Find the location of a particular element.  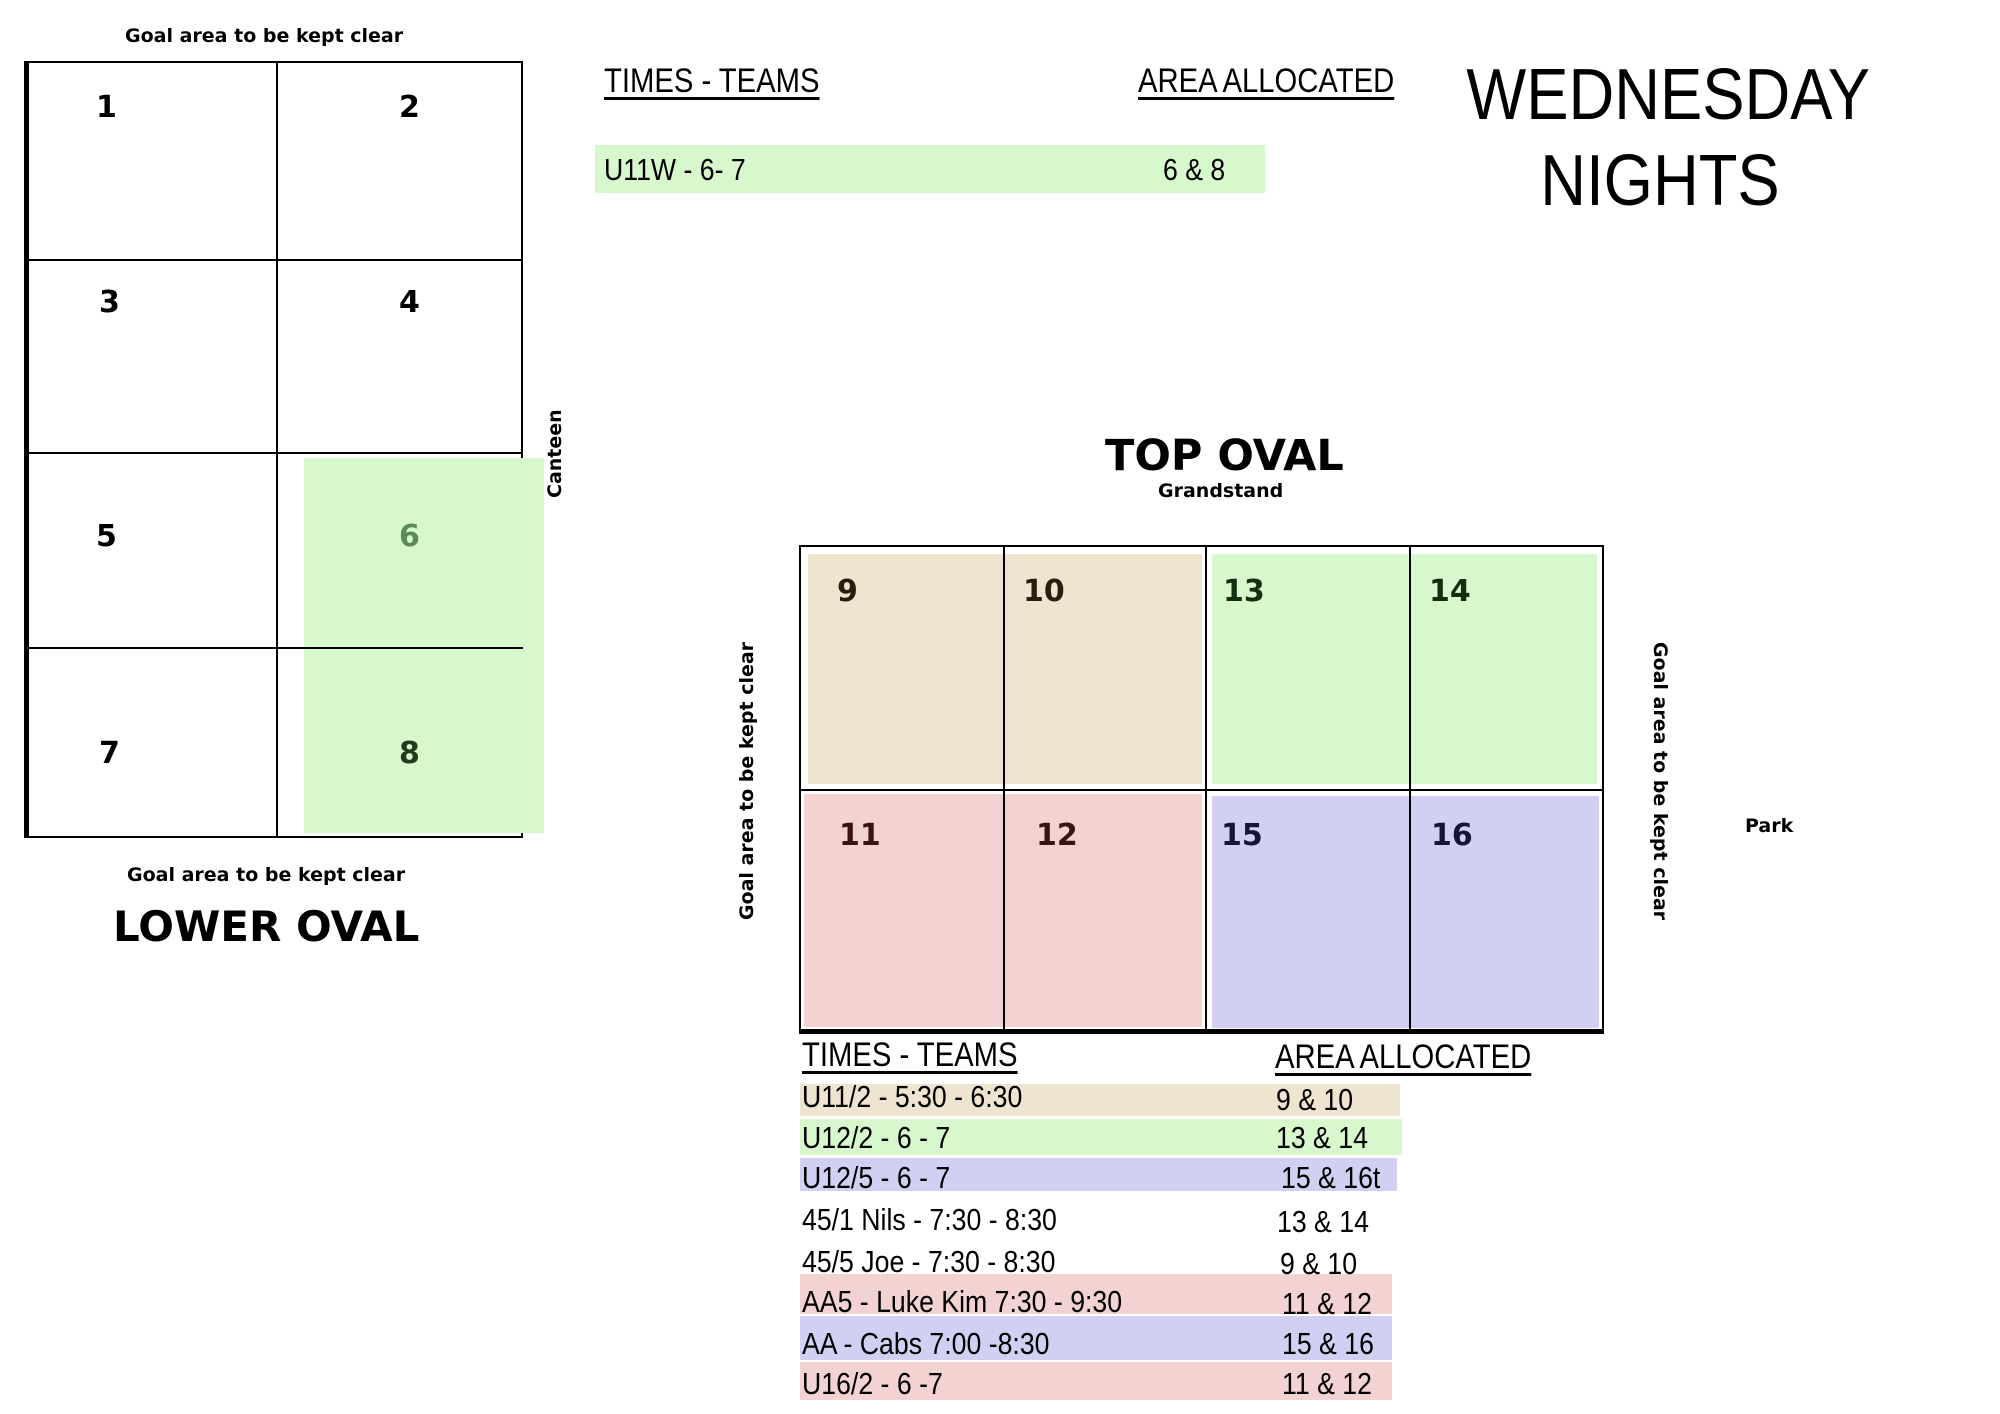

lower-cell-8: 8 is located at coordinates (409, 753).